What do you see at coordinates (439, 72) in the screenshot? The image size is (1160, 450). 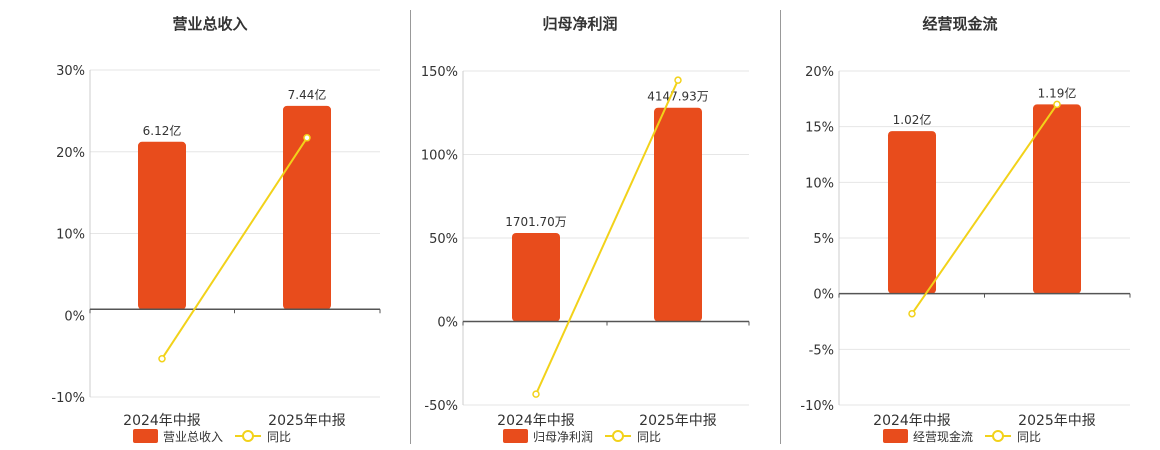 I see `y-tick-label: 150%` at bounding box center [439, 72].